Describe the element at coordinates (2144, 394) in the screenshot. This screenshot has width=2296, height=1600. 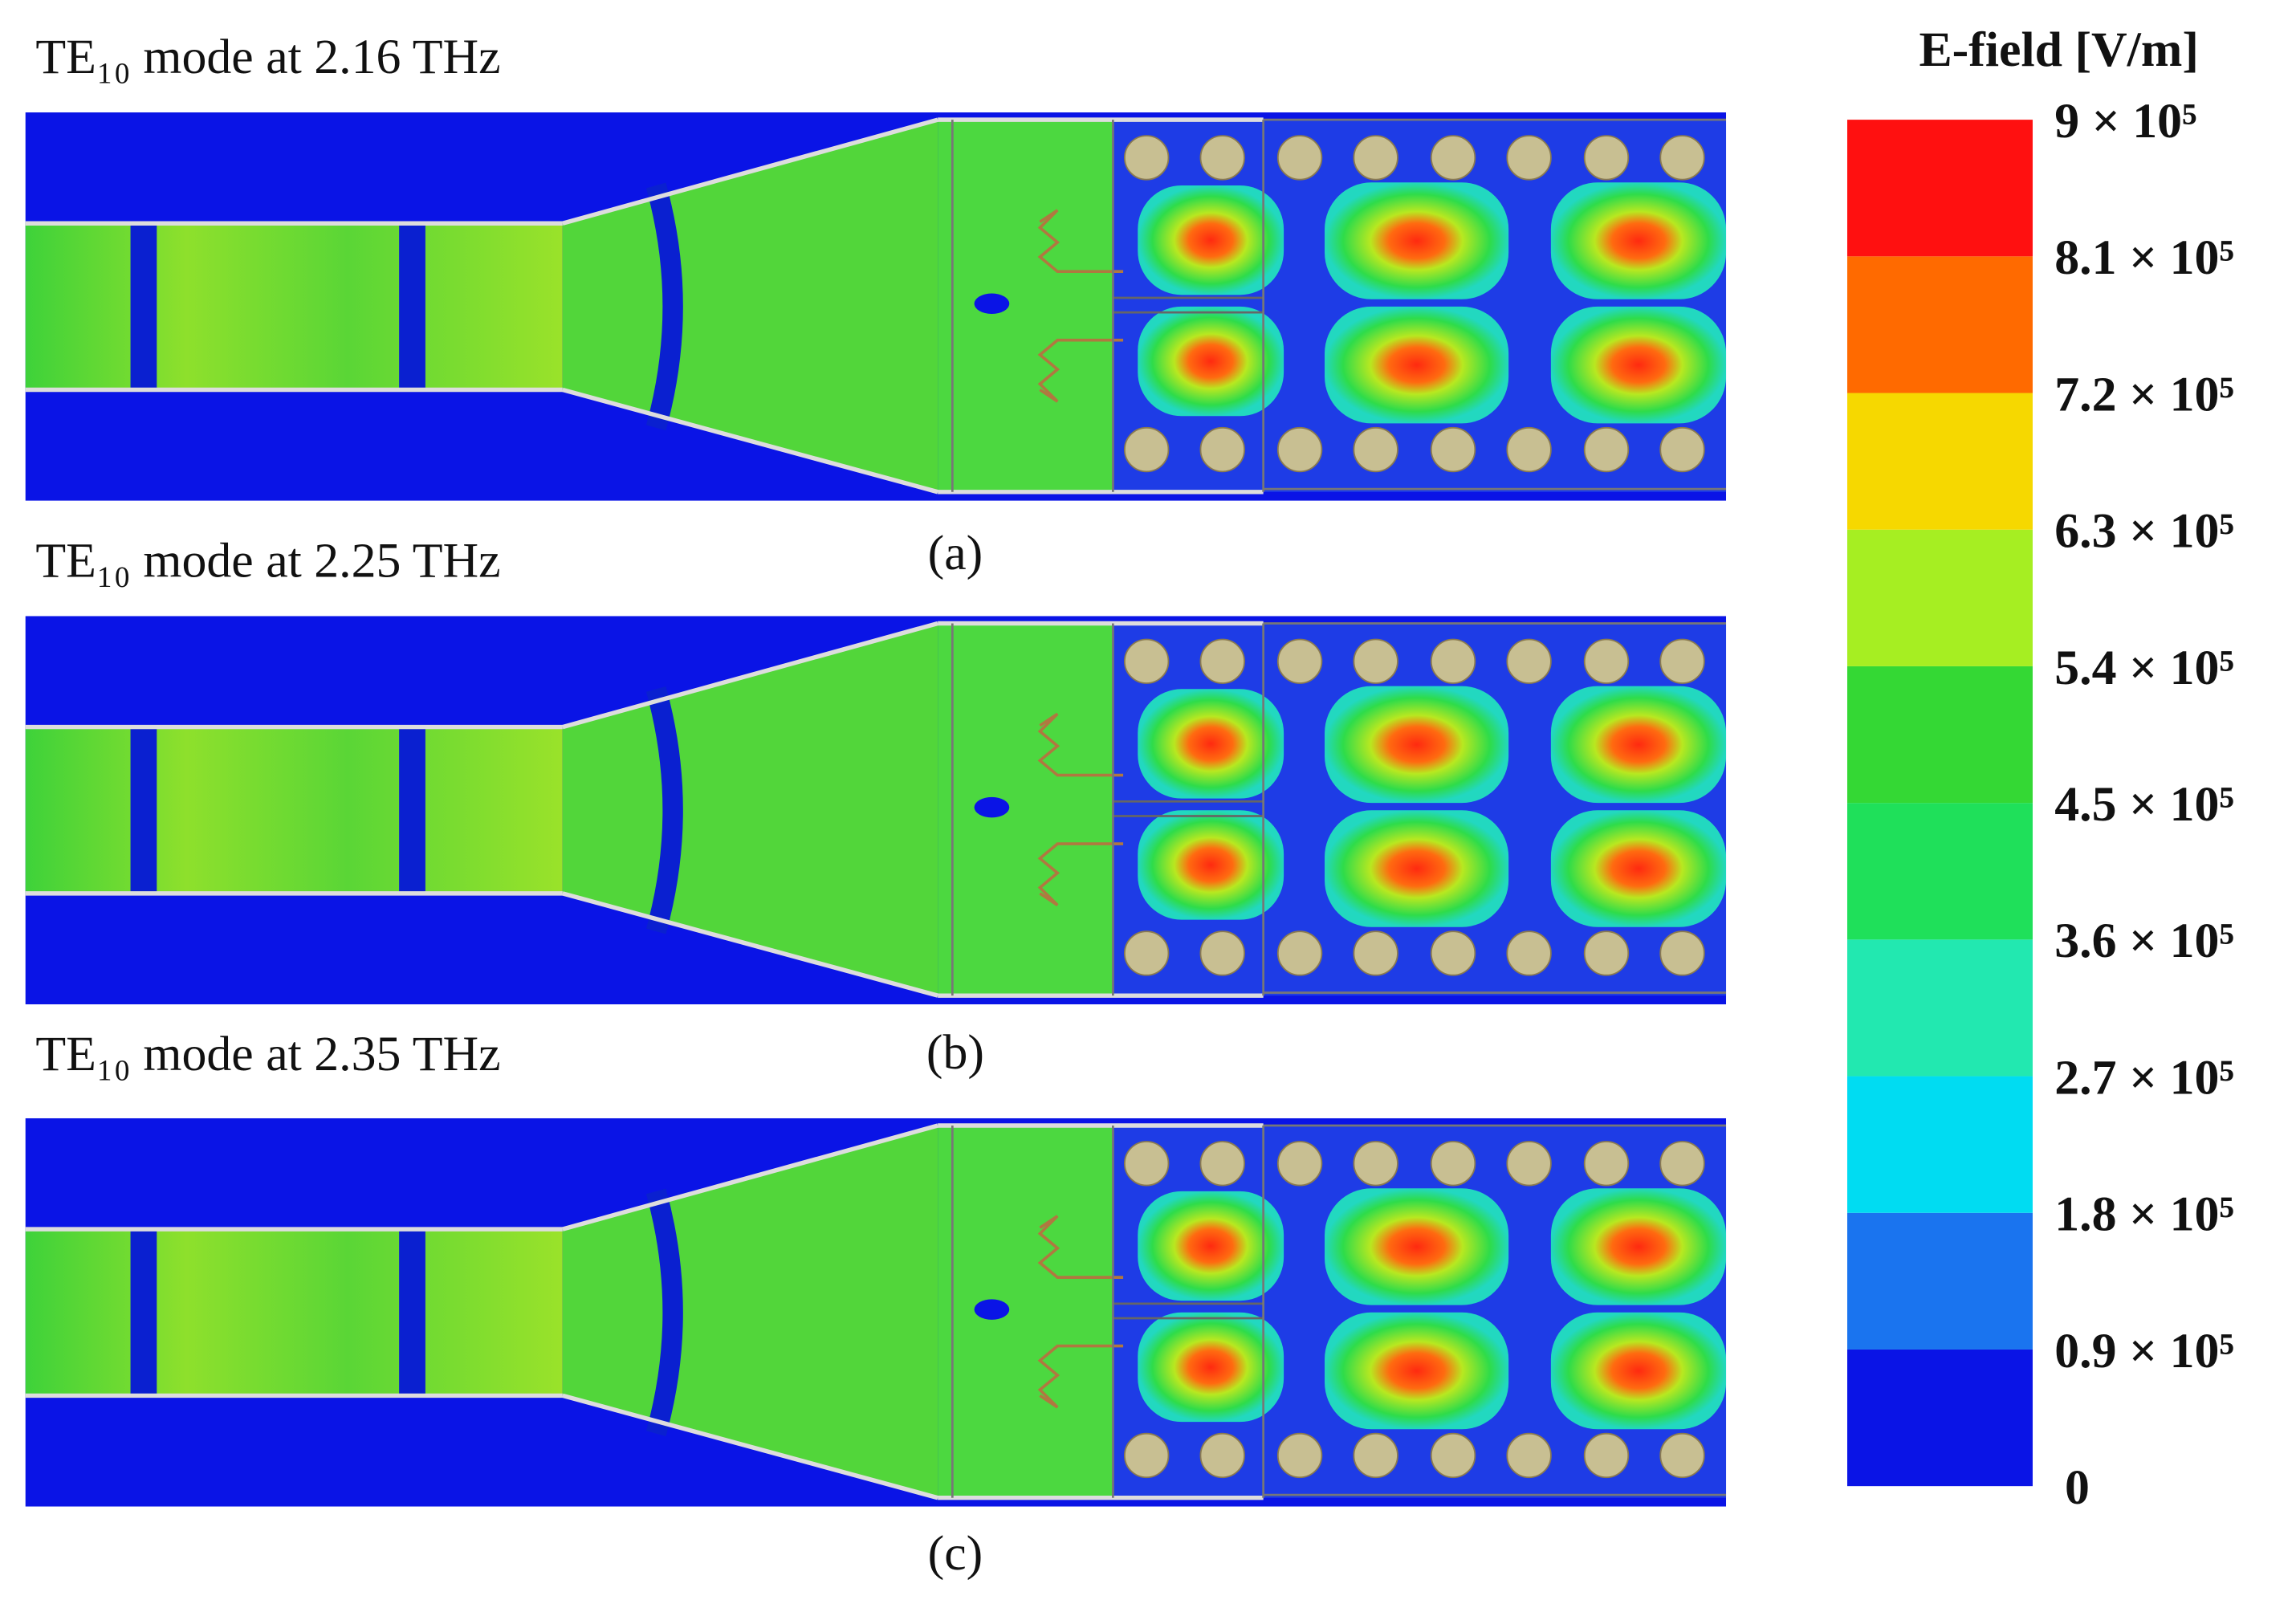
I see `colorbar-tick-label: 7.2 × 10⁵` at that location.